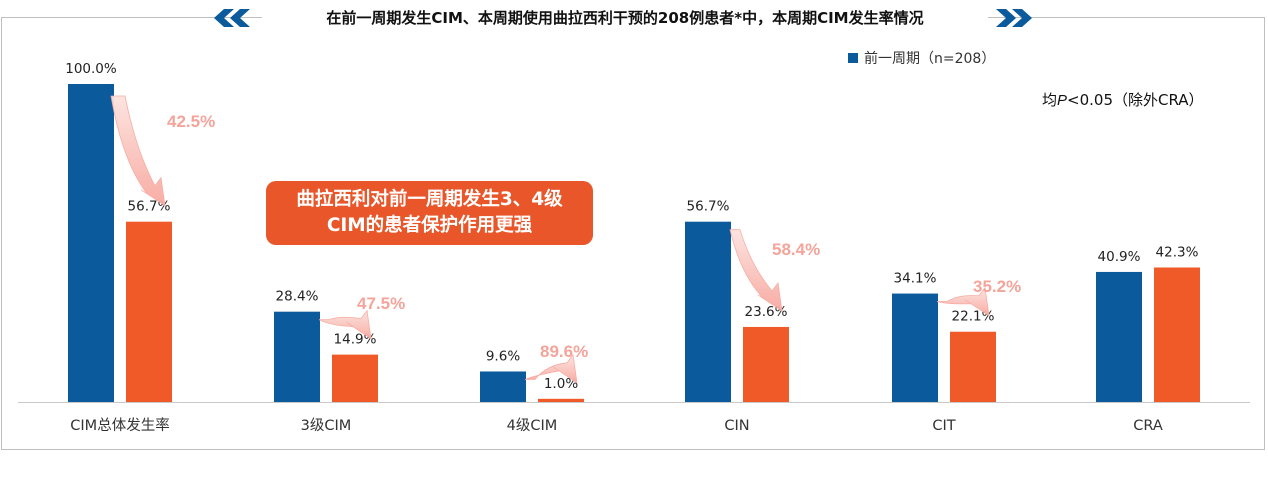  Describe the element at coordinates (503, 356) in the screenshot. I see `data-label-previous: 9.6%` at that location.